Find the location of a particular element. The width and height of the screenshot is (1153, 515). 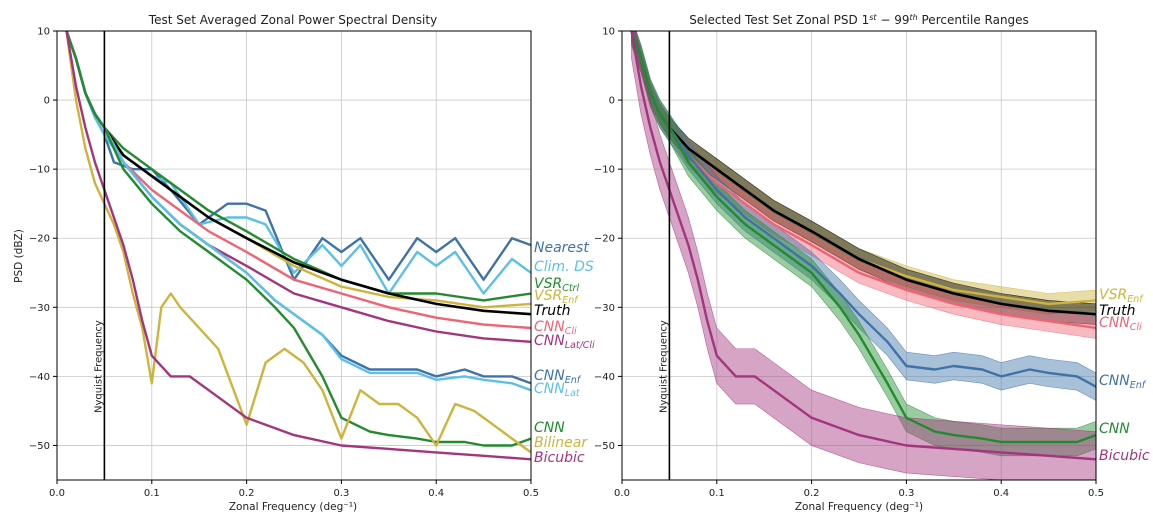

legend-label-bilinear: Bilinear is located at coordinates (561, 443).